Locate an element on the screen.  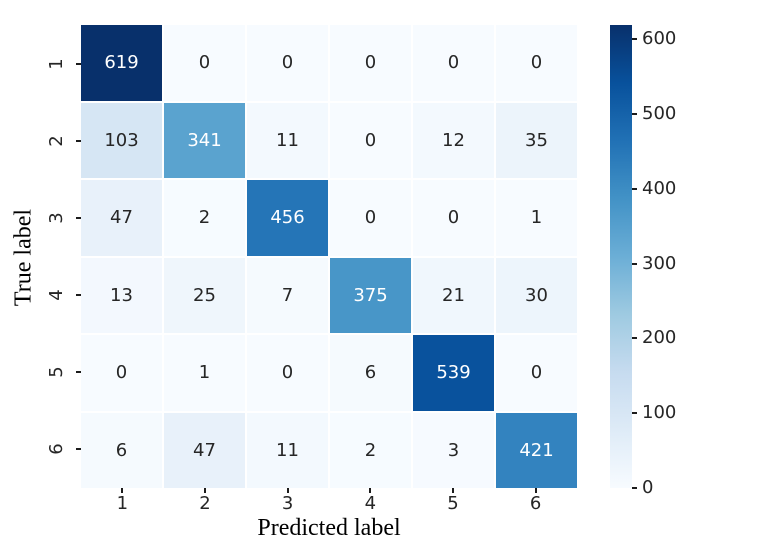
colorbar-tick-label: 400 is located at coordinates (659, 188).